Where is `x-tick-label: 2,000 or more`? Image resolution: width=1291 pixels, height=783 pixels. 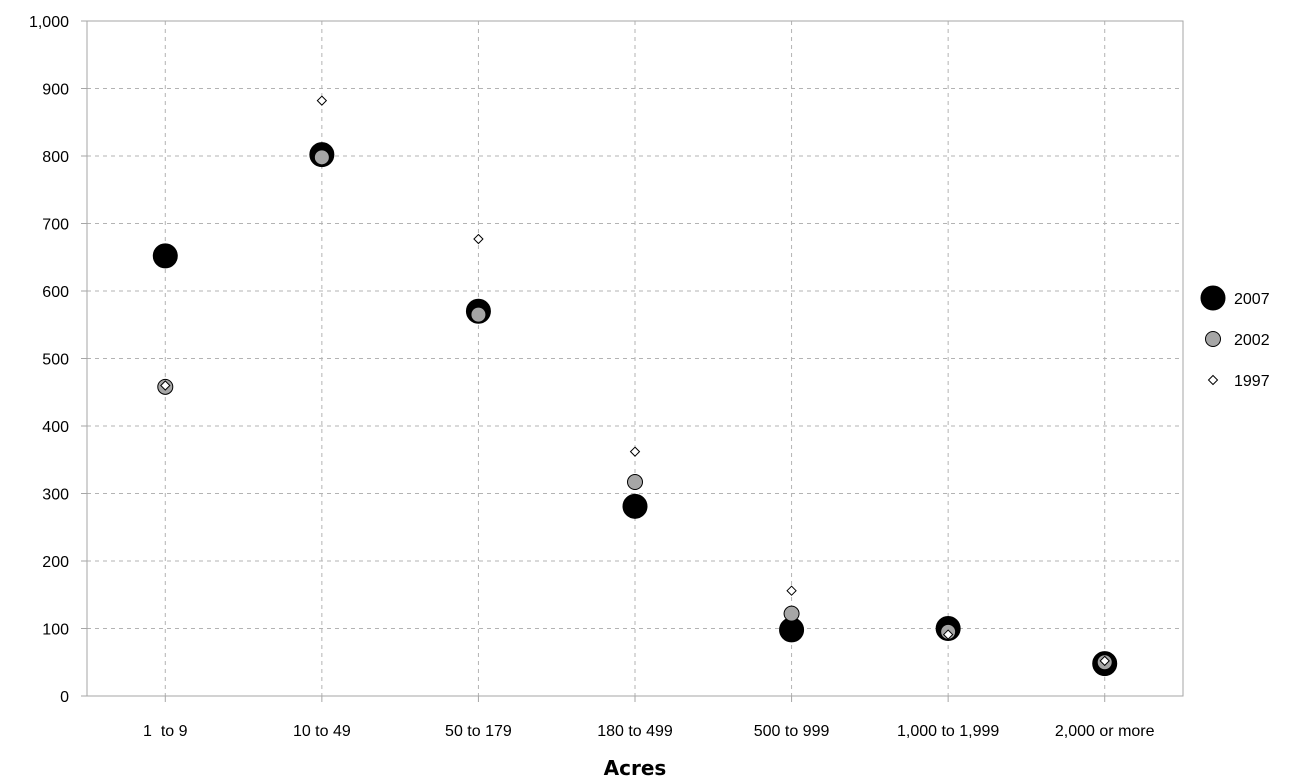
x-tick-label: 2,000 or more is located at coordinates (1105, 731).